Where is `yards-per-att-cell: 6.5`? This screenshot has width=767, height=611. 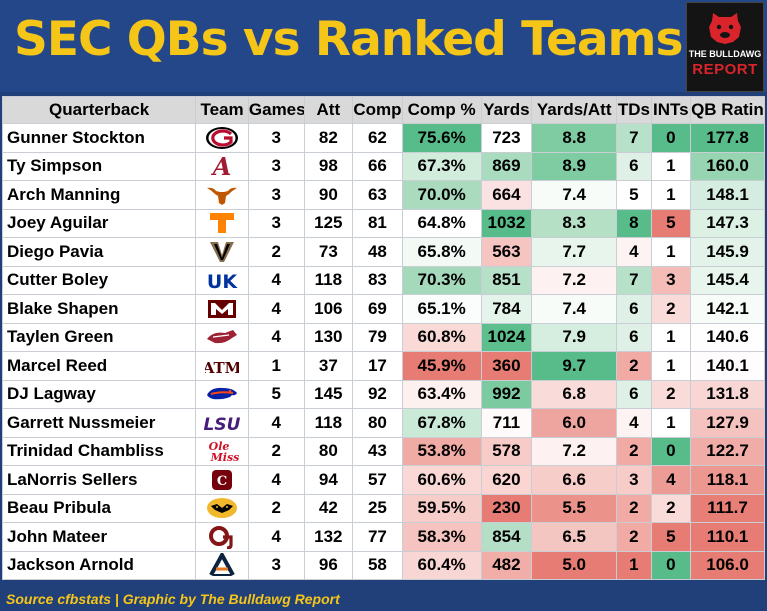
yards-per-att-cell: 6.5 is located at coordinates (574, 537).